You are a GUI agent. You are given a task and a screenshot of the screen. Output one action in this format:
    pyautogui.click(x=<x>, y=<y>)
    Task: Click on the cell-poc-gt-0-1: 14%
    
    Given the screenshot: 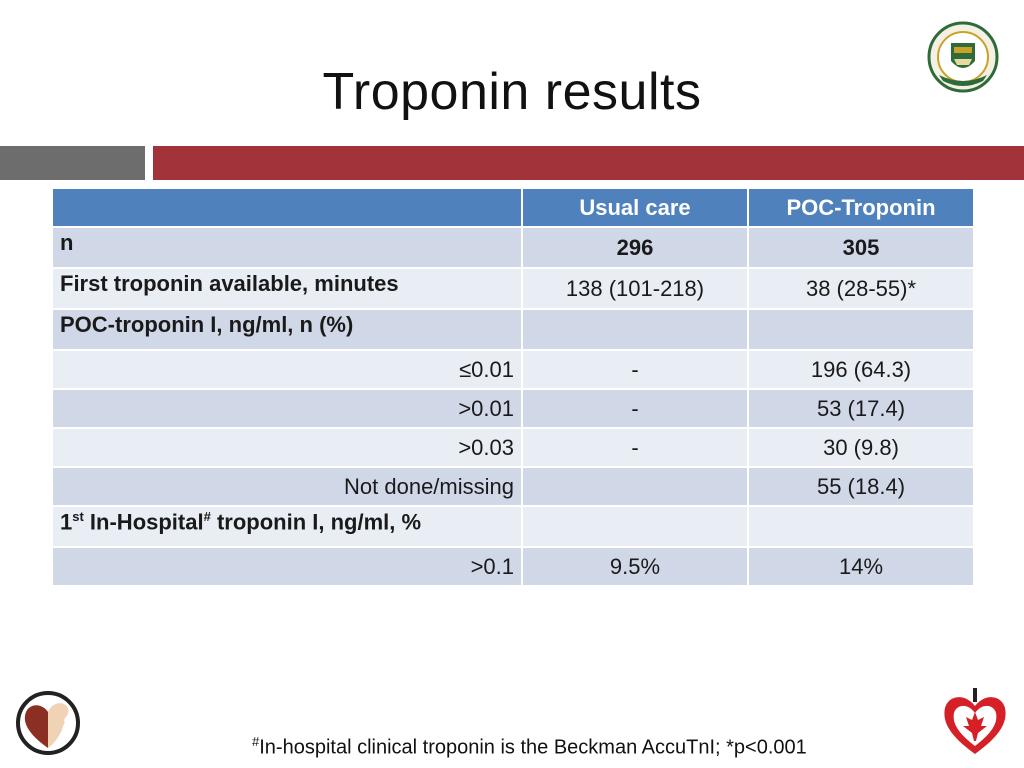 What is the action you would take?
    pyautogui.click(x=861, y=566)
    